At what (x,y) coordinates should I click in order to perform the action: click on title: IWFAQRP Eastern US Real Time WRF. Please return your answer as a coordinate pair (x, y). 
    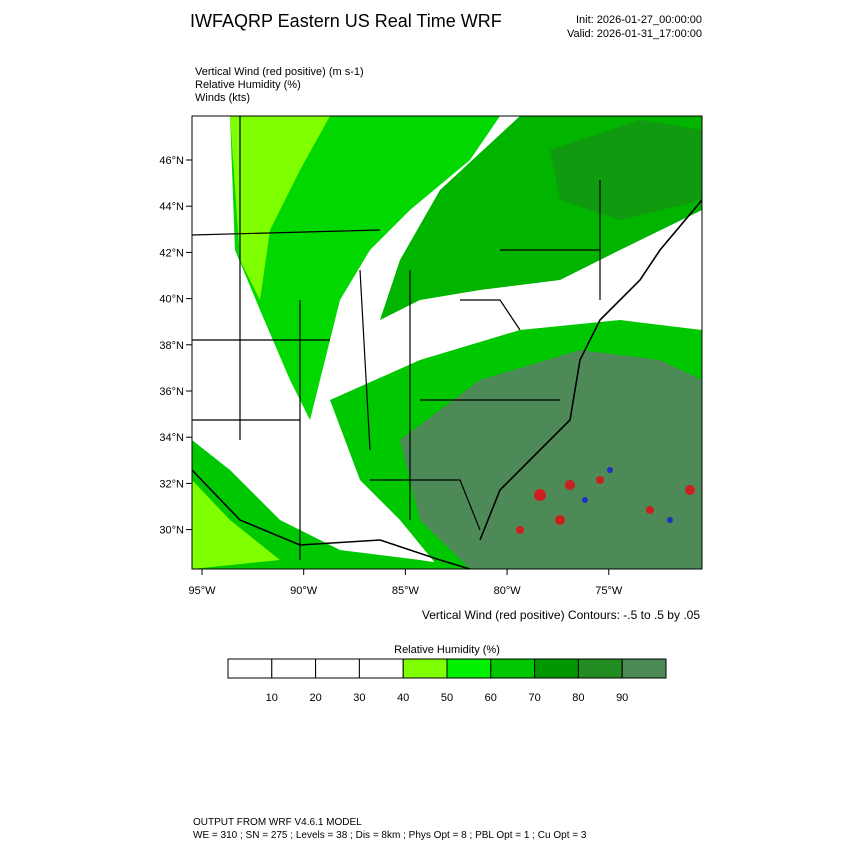
    Looking at the image, I should click on (346, 21).